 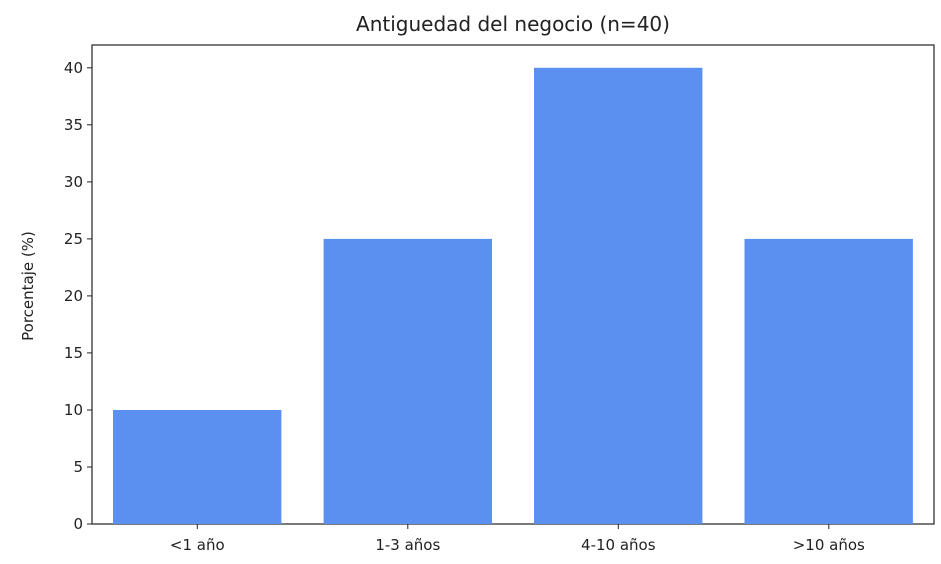 I want to click on y-tick-label-8: 40, so click(x=73, y=68).